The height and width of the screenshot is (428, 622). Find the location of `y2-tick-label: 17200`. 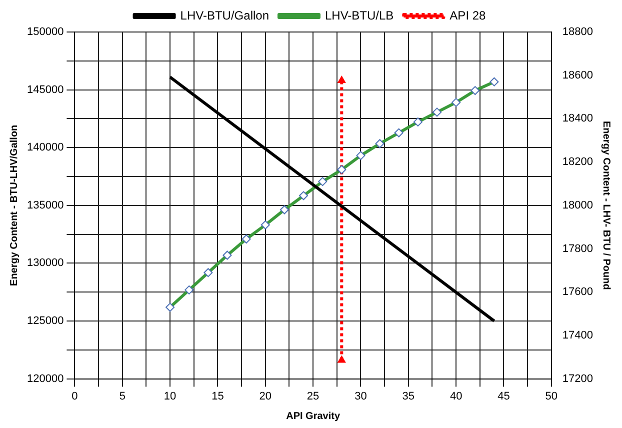

y2-tick-label: 17200 is located at coordinates (578, 378).